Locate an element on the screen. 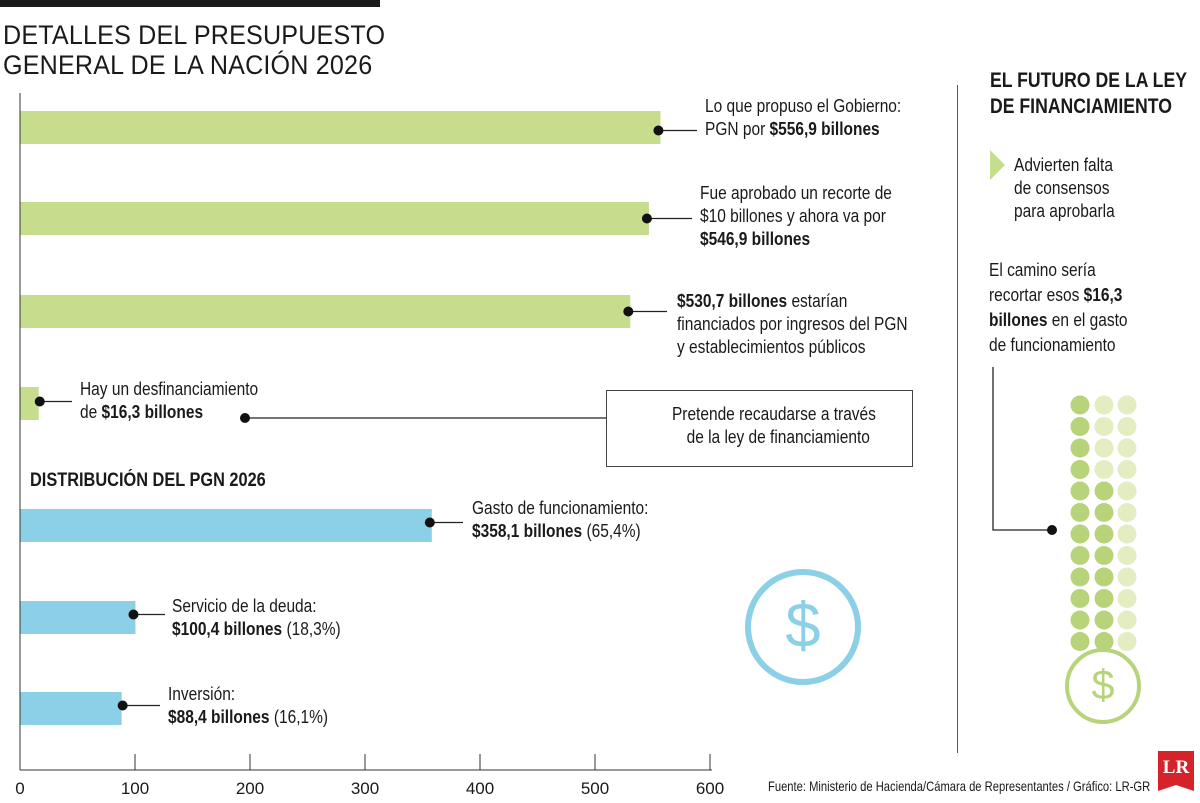 The width and height of the screenshot is (1200, 803). leader-camino-dot is located at coordinates (1052, 530).